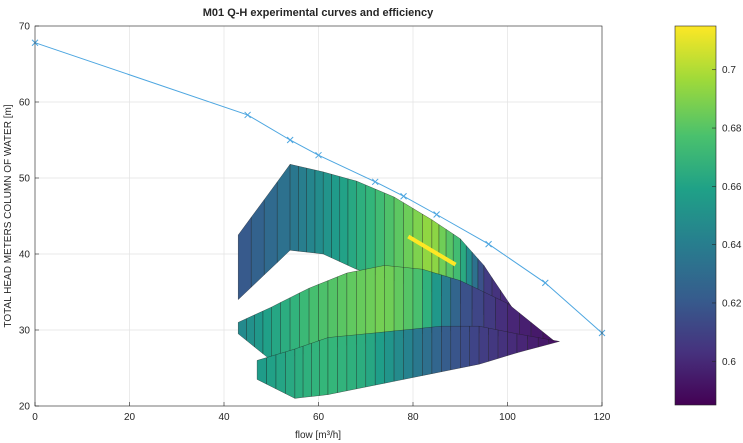 The width and height of the screenshot is (743, 443). I want to click on x-axis: 0 20 40 60 80 100 120, so click(321, 412).